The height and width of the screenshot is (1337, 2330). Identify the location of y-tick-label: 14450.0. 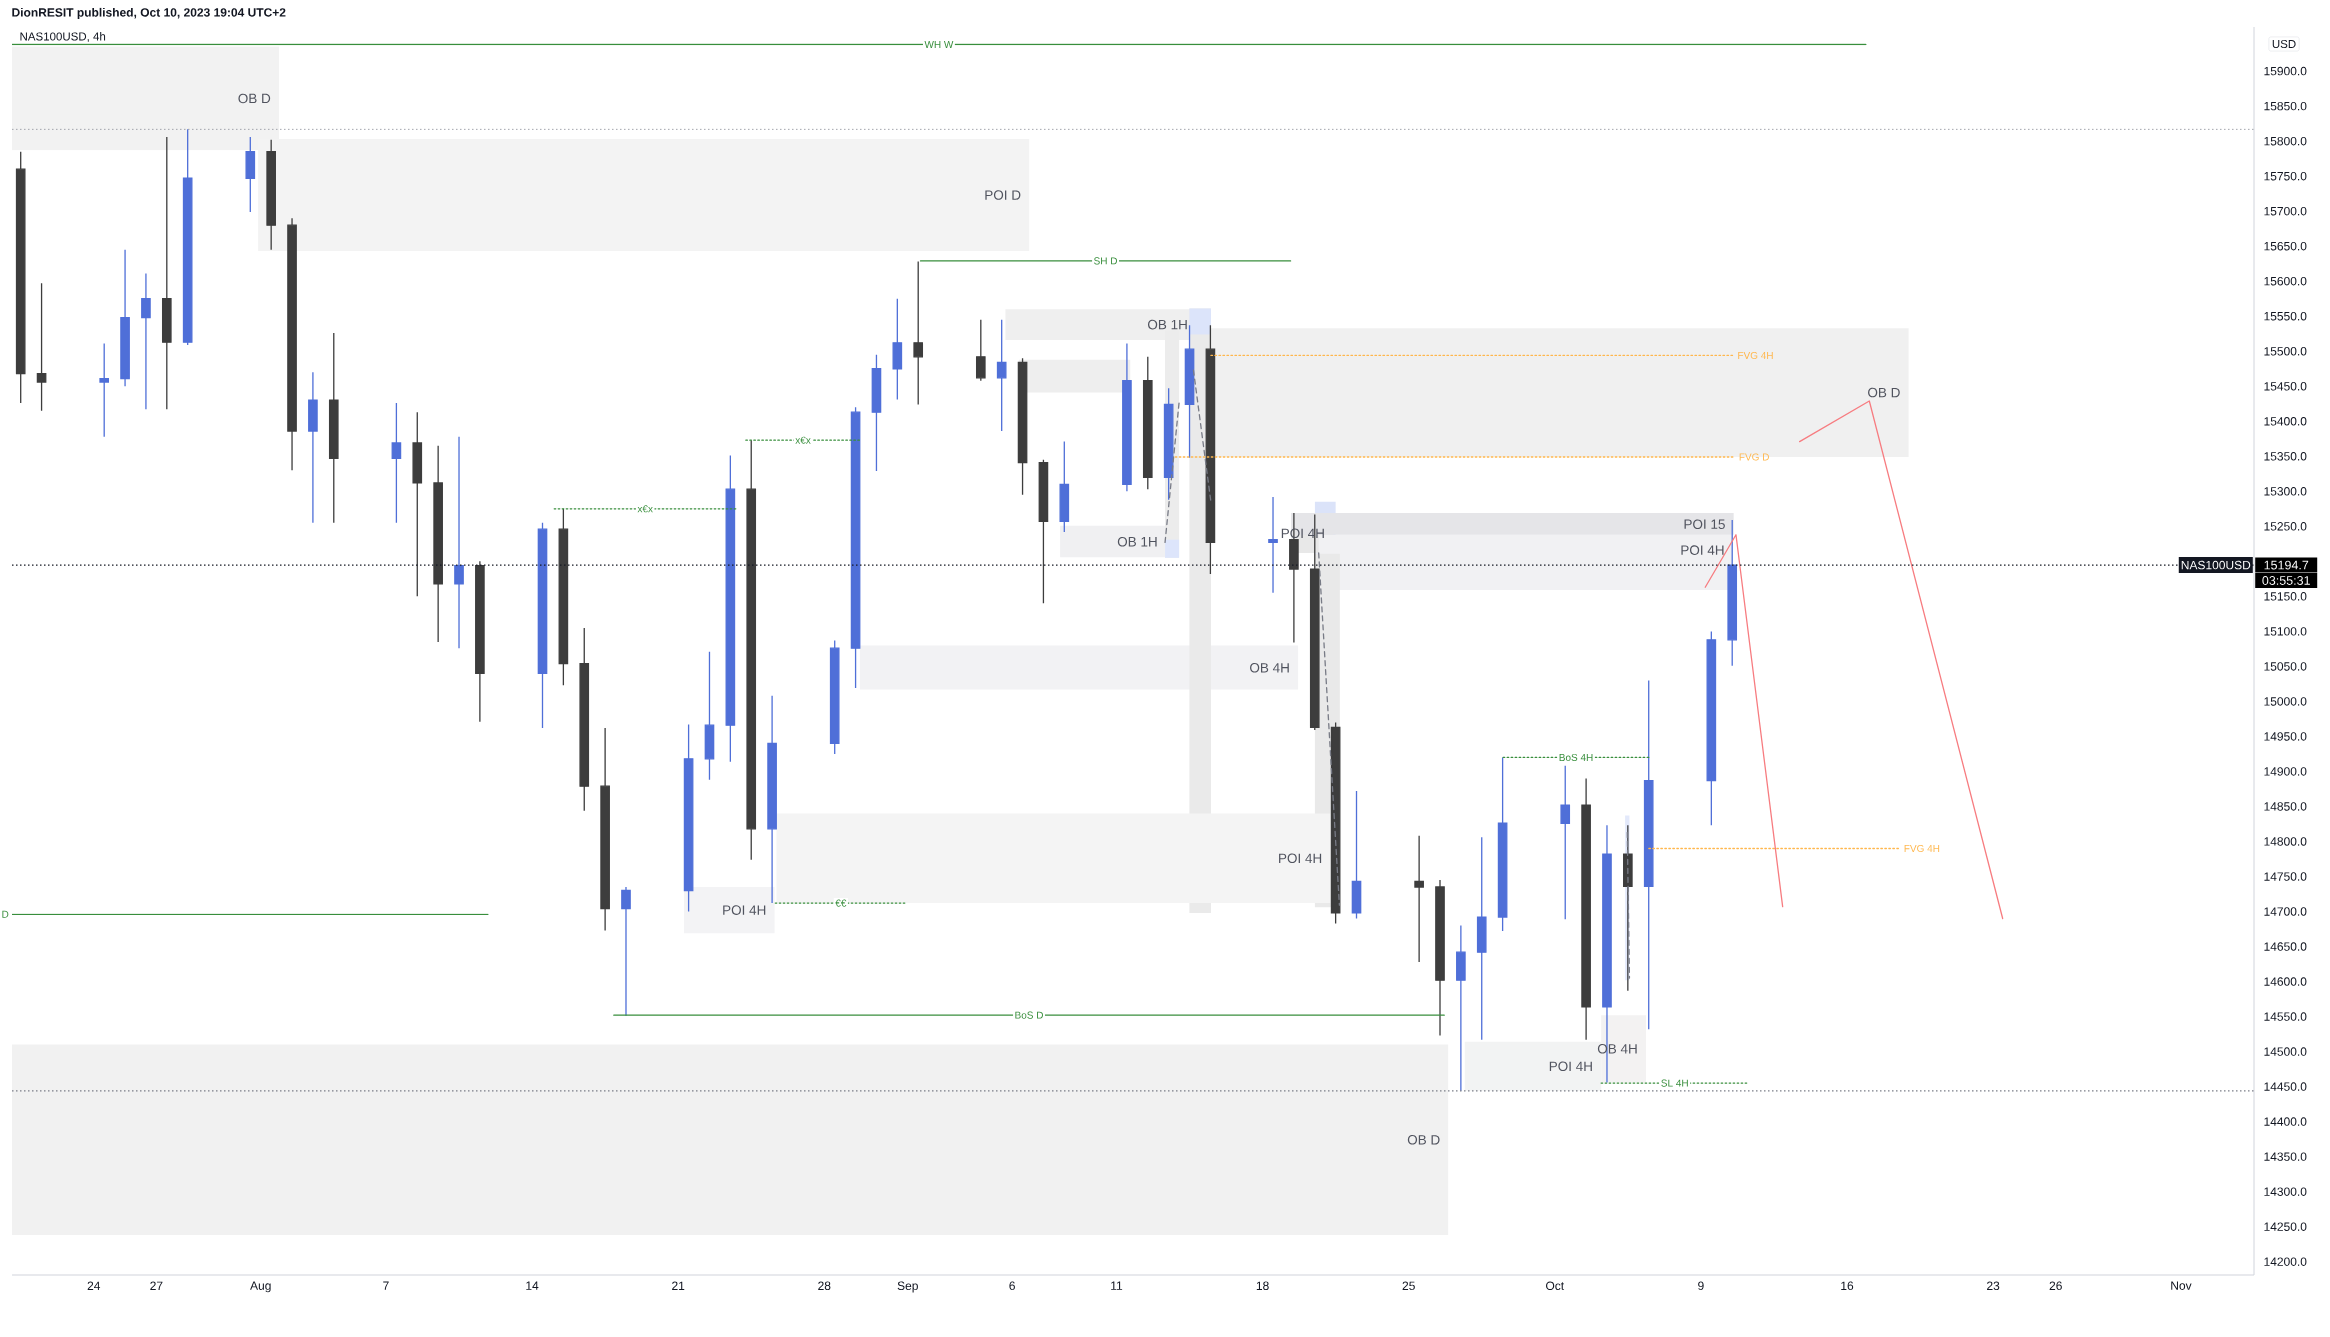
(2285, 1086).